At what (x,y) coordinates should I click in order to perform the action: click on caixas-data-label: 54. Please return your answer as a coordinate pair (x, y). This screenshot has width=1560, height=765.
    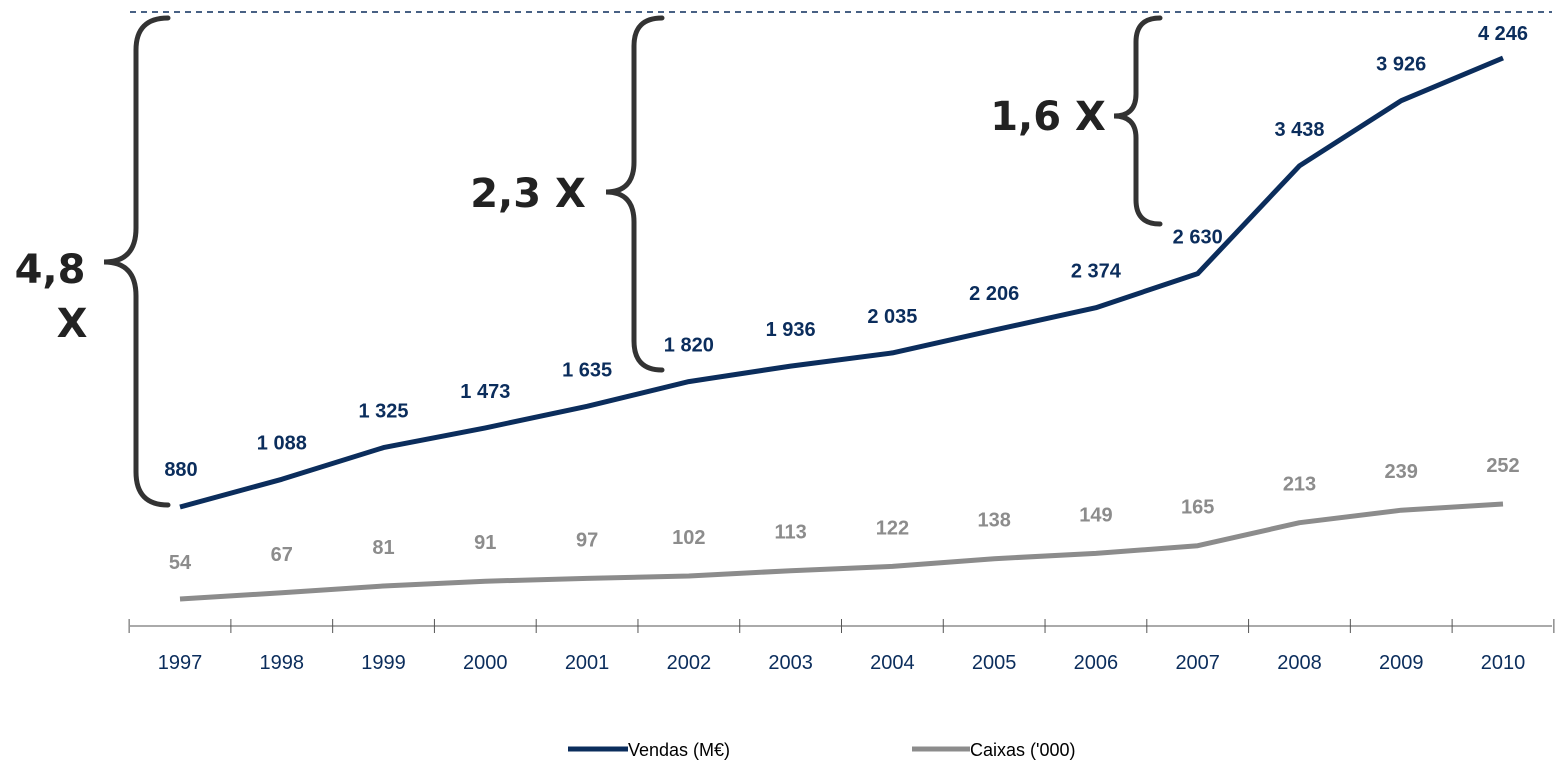
    Looking at the image, I should click on (180, 563).